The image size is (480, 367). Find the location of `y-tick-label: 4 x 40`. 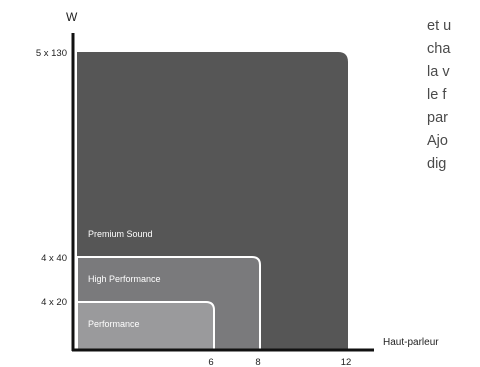

y-tick-label: 4 x 40 is located at coordinates (54, 258).